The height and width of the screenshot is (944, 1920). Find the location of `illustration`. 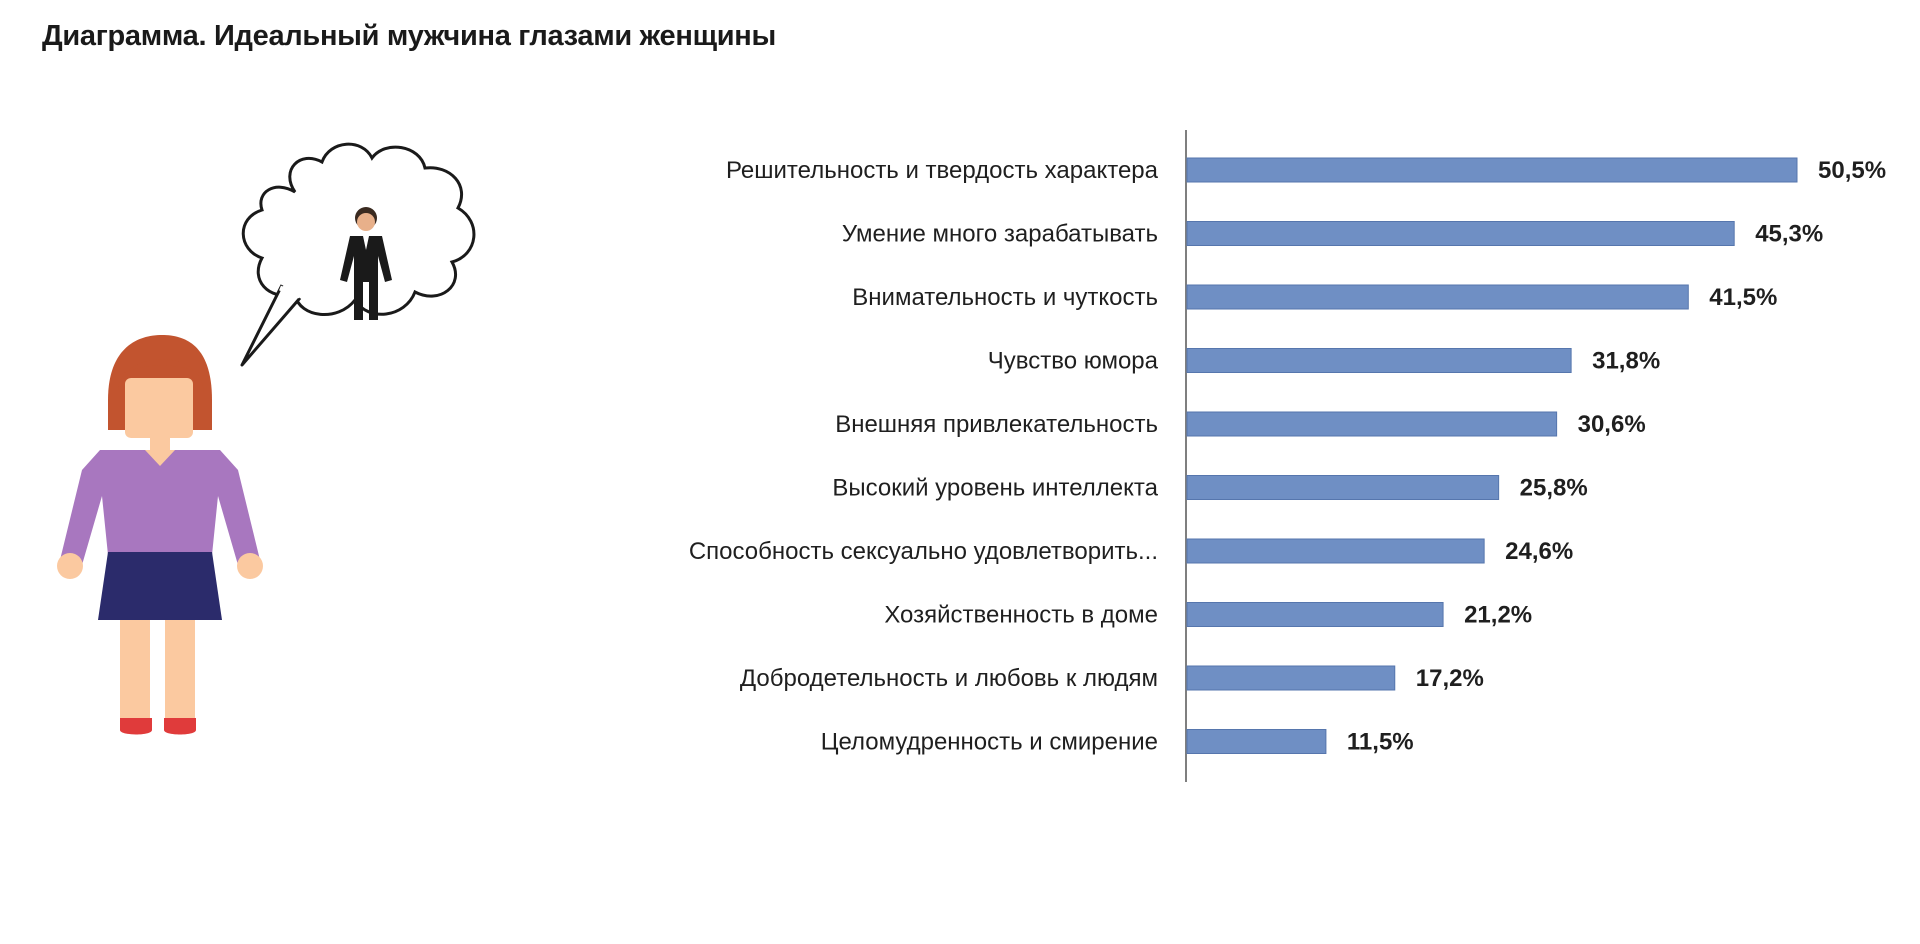

illustration is located at coordinates (266, 438).